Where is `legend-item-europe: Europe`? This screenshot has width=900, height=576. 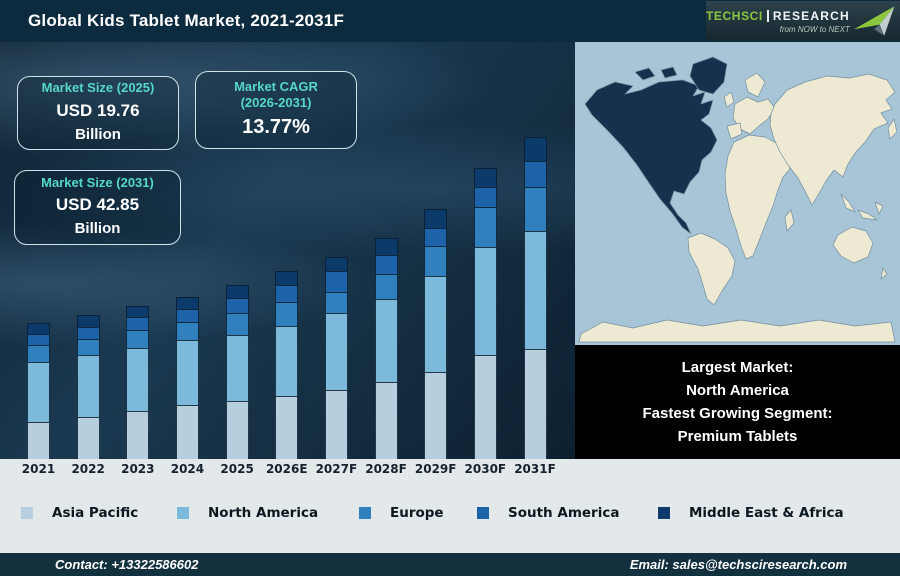
legend-item-europe: Europe is located at coordinates (401, 513).